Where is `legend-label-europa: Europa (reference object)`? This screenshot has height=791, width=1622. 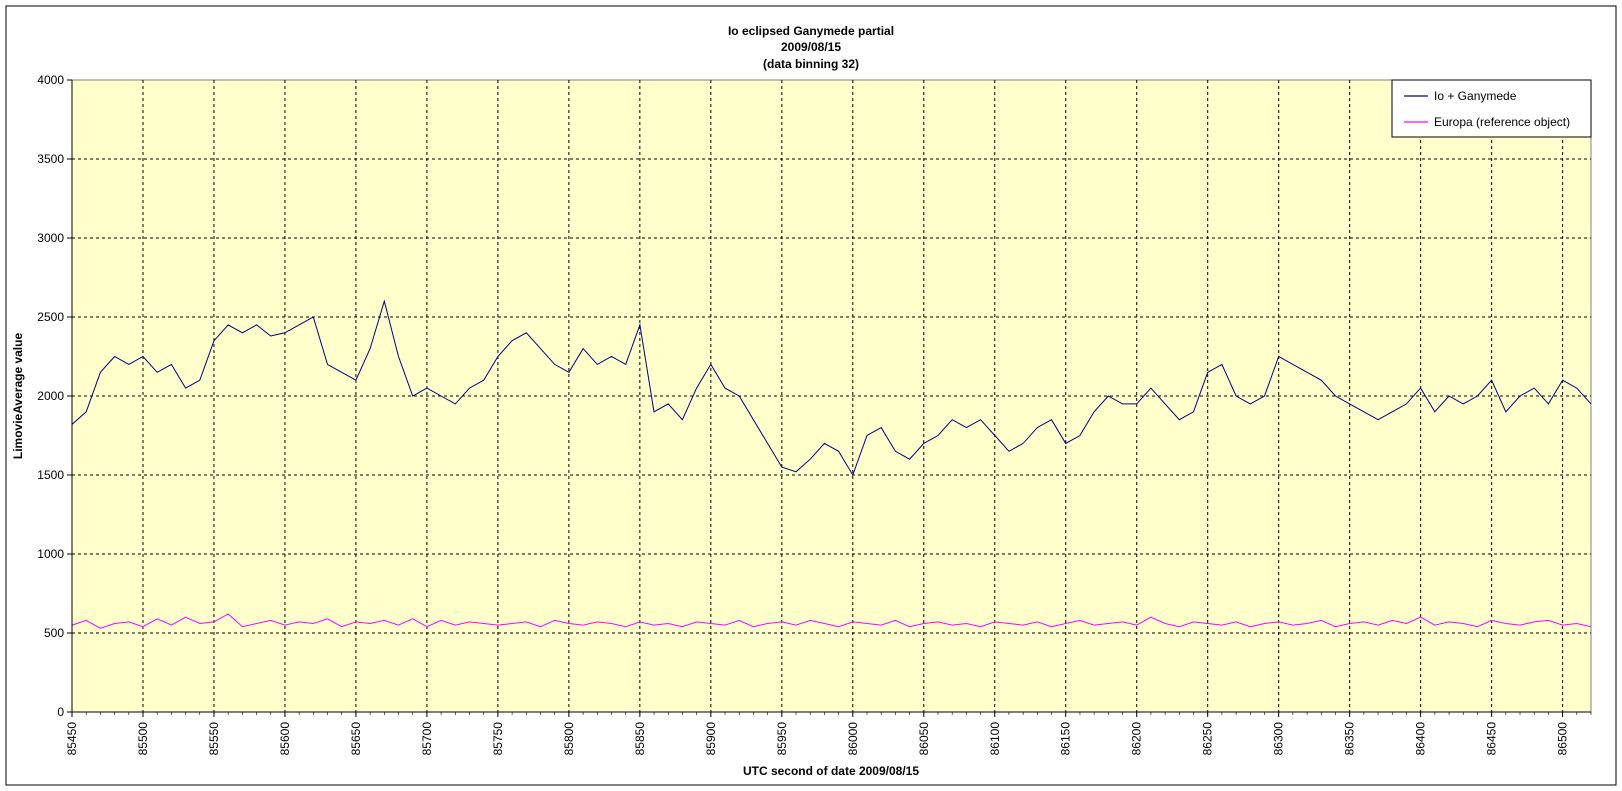 legend-label-europa: Europa (reference object) is located at coordinates (1502, 122).